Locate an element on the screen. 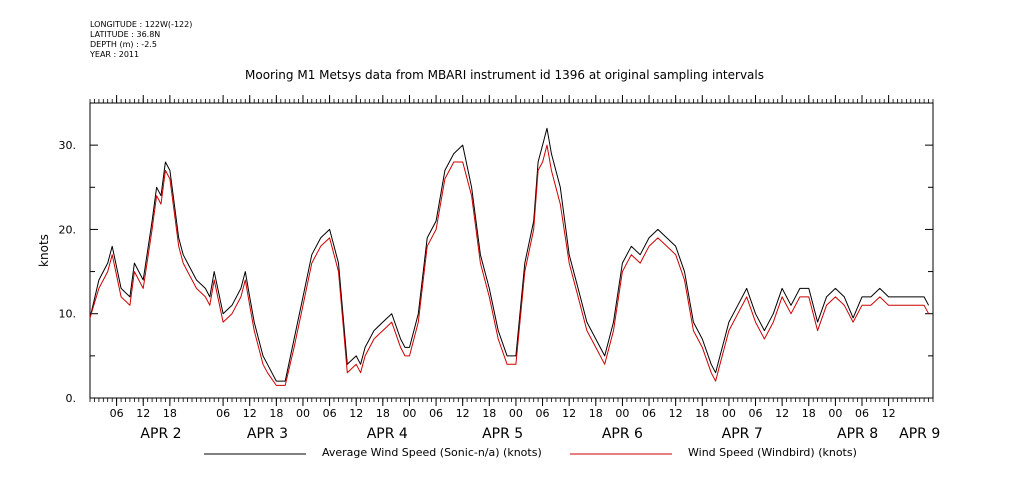 The height and width of the screenshot is (504, 1009). depth-label: DEPTH (m) : -2.5 is located at coordinates (123, 44).